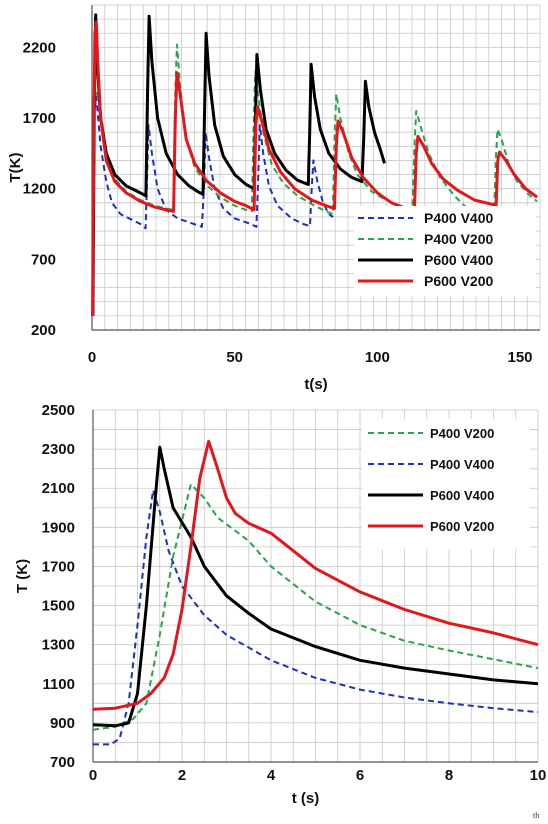  I want to click on top-legend-label: P400 V400, so click(458, 218).